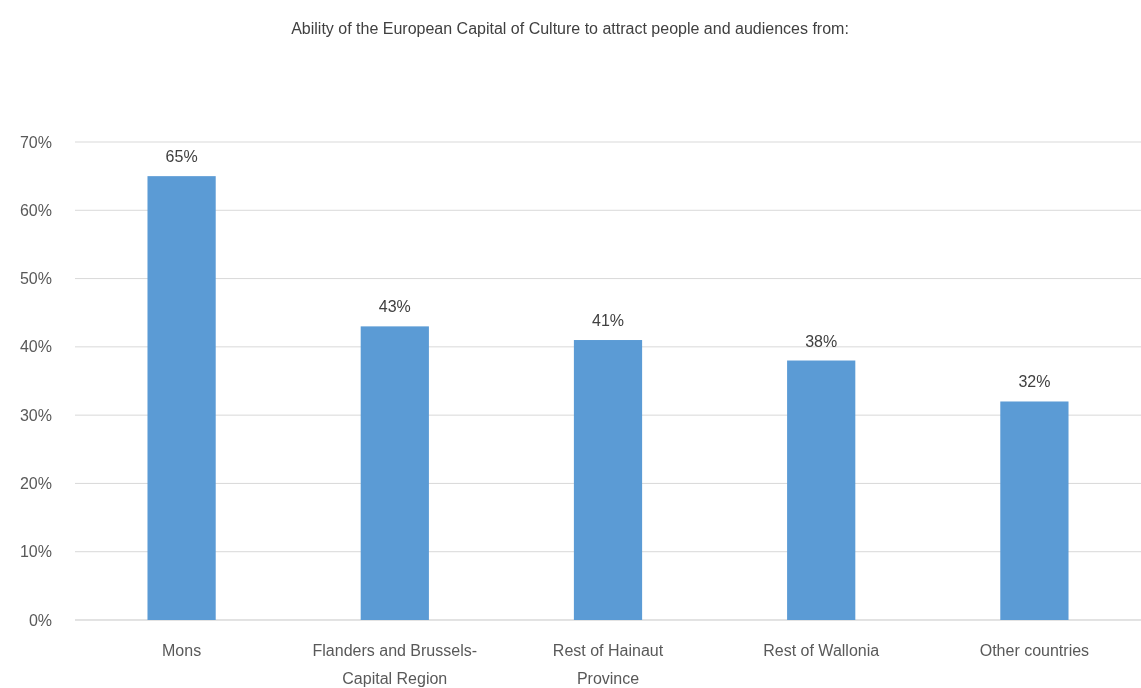 This screenshot has height=688, width=1141. Describe the element at coordinates (181, 157) in the screenshot. I see `data-label: 65%` at that location.